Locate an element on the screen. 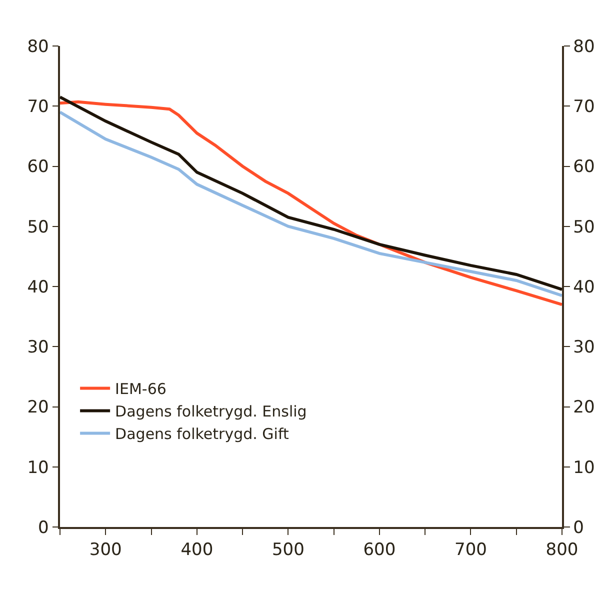 The width and height of the screenshot is (607, 603). y2-tick-label: 60 is located at coordinates (584, 167).